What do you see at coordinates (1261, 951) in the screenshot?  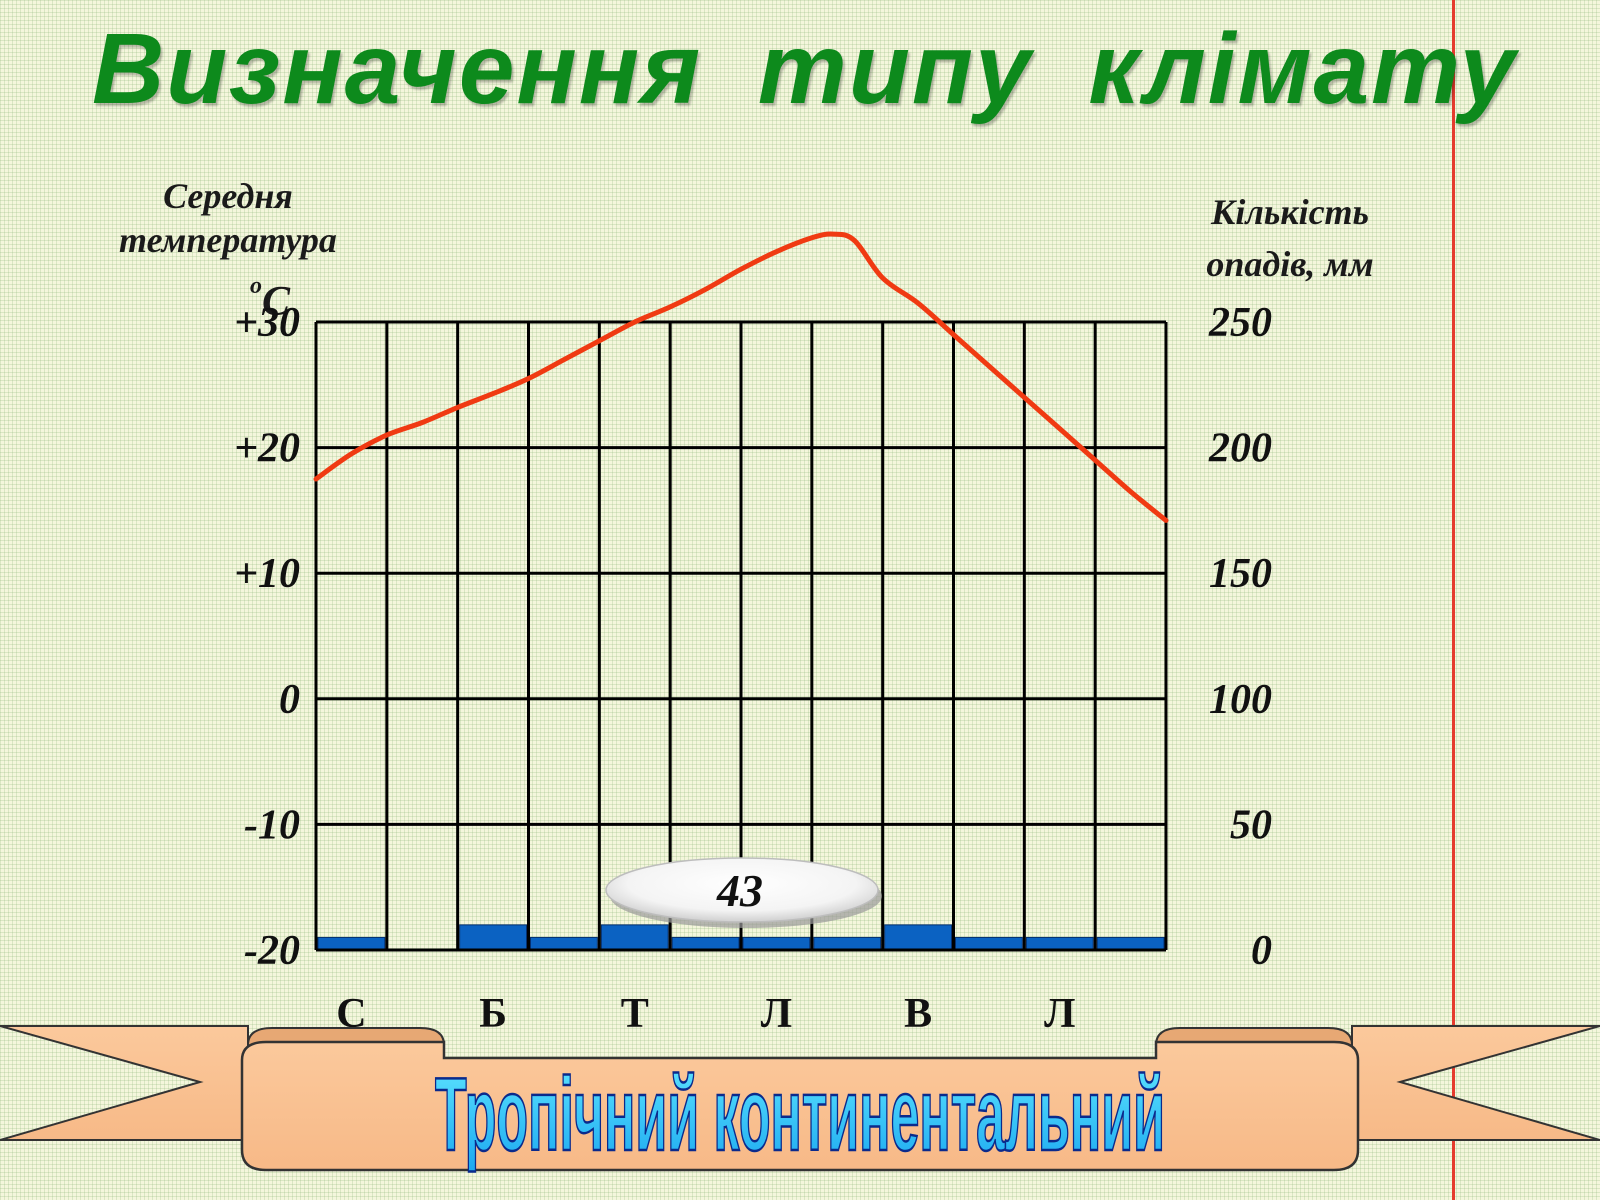 I see `precipitation-tick-label: 0` at bounding box center [1261, 951].